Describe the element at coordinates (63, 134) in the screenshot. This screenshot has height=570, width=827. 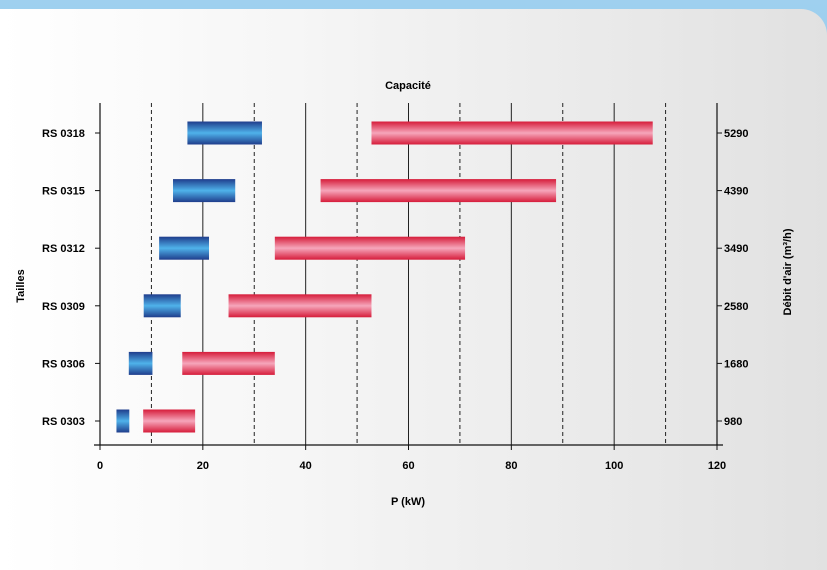
I see `category-label: RS 0318` at that location.